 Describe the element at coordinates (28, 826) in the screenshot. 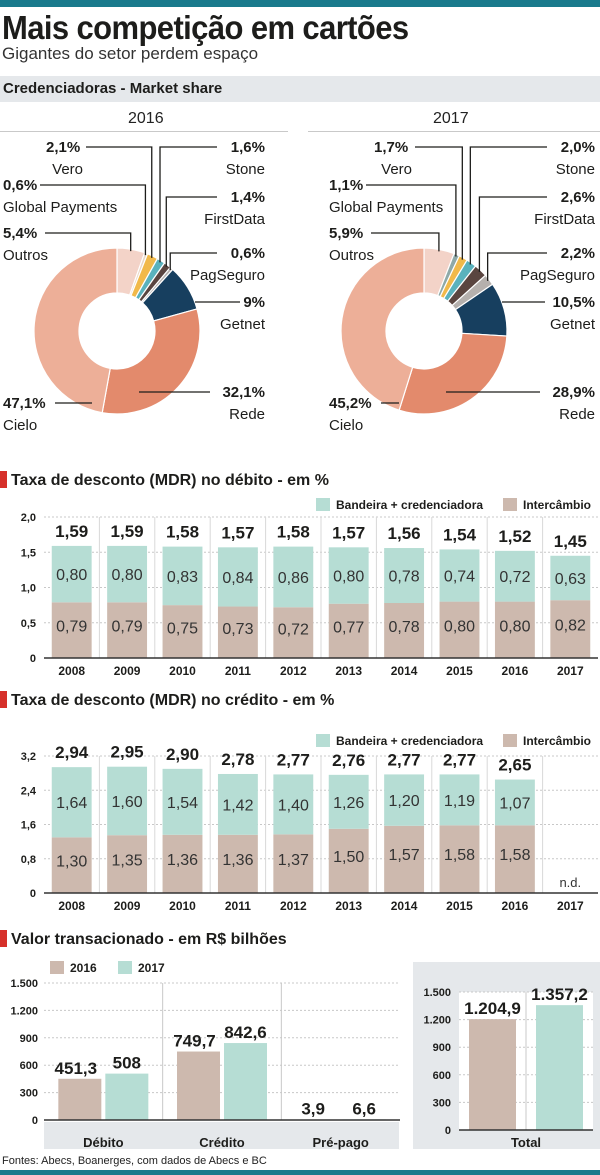

I see `y-tick-label: 1,6` at that location.